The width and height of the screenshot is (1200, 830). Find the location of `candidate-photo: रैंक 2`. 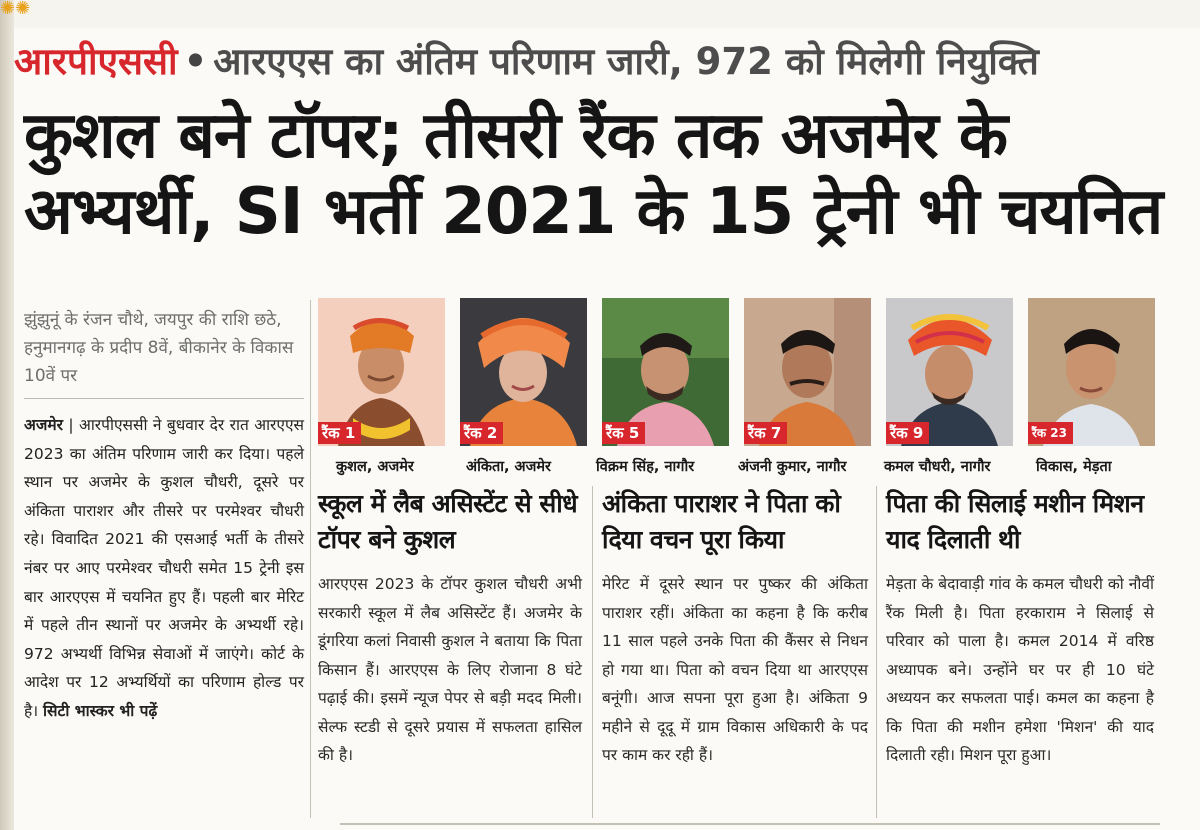

candidate-photo: रैंक 2 is located at coordinates (523, 372).